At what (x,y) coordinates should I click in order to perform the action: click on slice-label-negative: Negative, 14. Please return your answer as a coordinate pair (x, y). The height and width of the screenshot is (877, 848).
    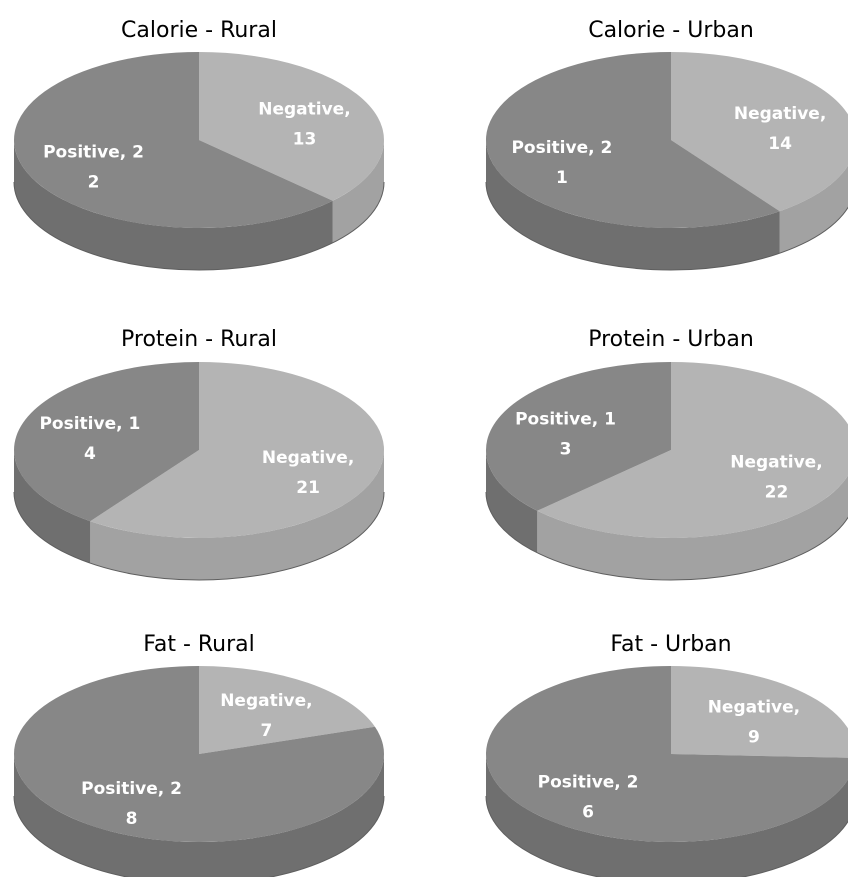
    Looking at the image, I should click on (780, 129).